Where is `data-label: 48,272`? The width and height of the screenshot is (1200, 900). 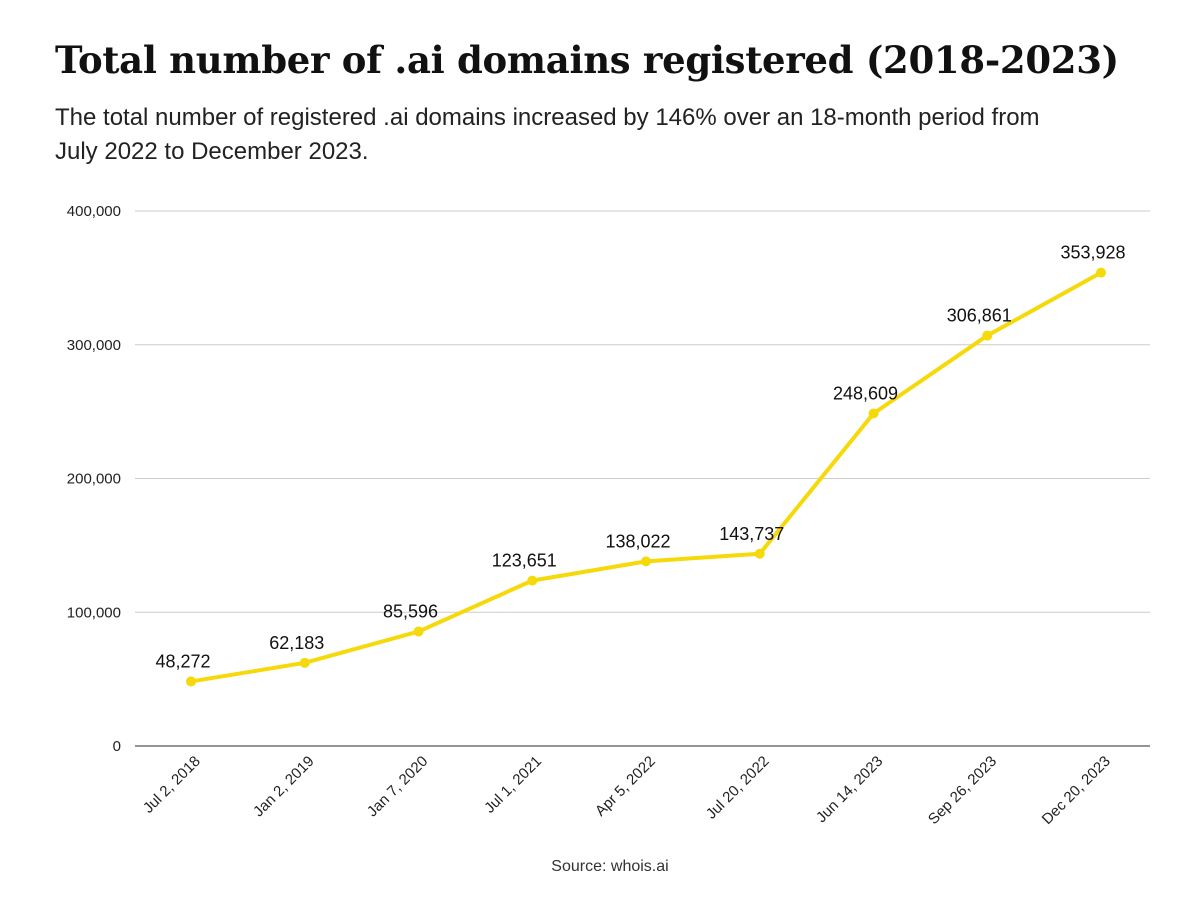 data-label: 48,272 is located at coordinates (182, 661).